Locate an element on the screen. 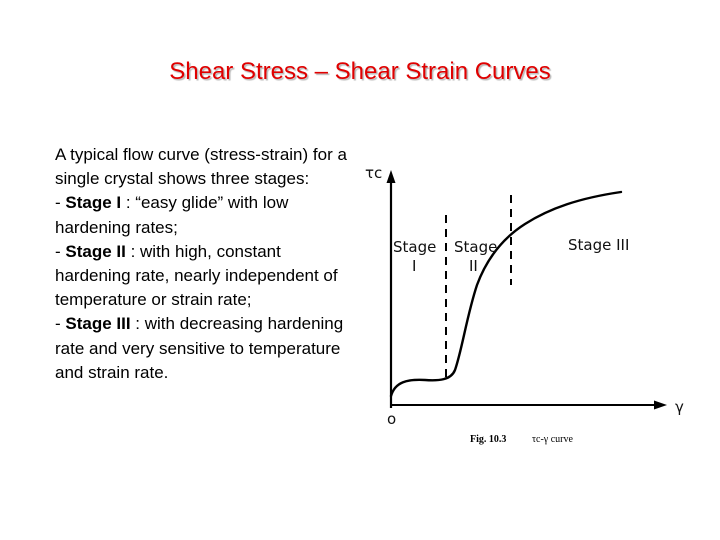  slide-title: Shear Stress – Shear Strain Curves is located at coordinates (360, 71).